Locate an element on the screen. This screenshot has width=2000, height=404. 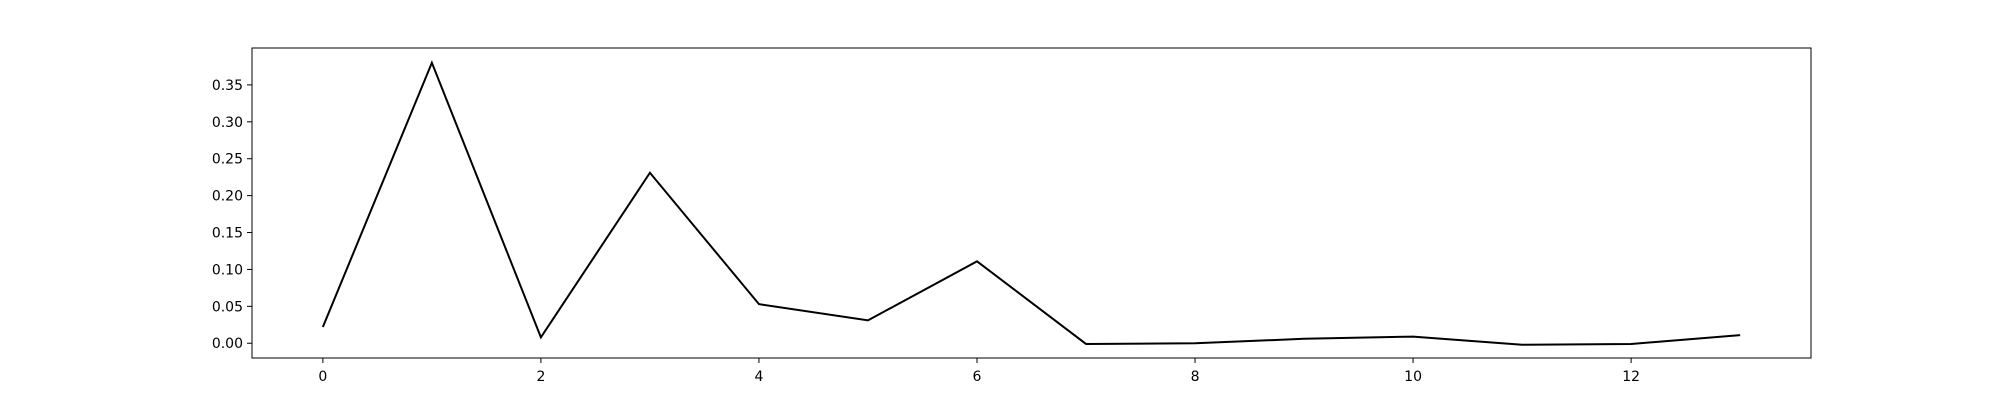
x-tick-label: 6 is located at coordinates (977, 377).